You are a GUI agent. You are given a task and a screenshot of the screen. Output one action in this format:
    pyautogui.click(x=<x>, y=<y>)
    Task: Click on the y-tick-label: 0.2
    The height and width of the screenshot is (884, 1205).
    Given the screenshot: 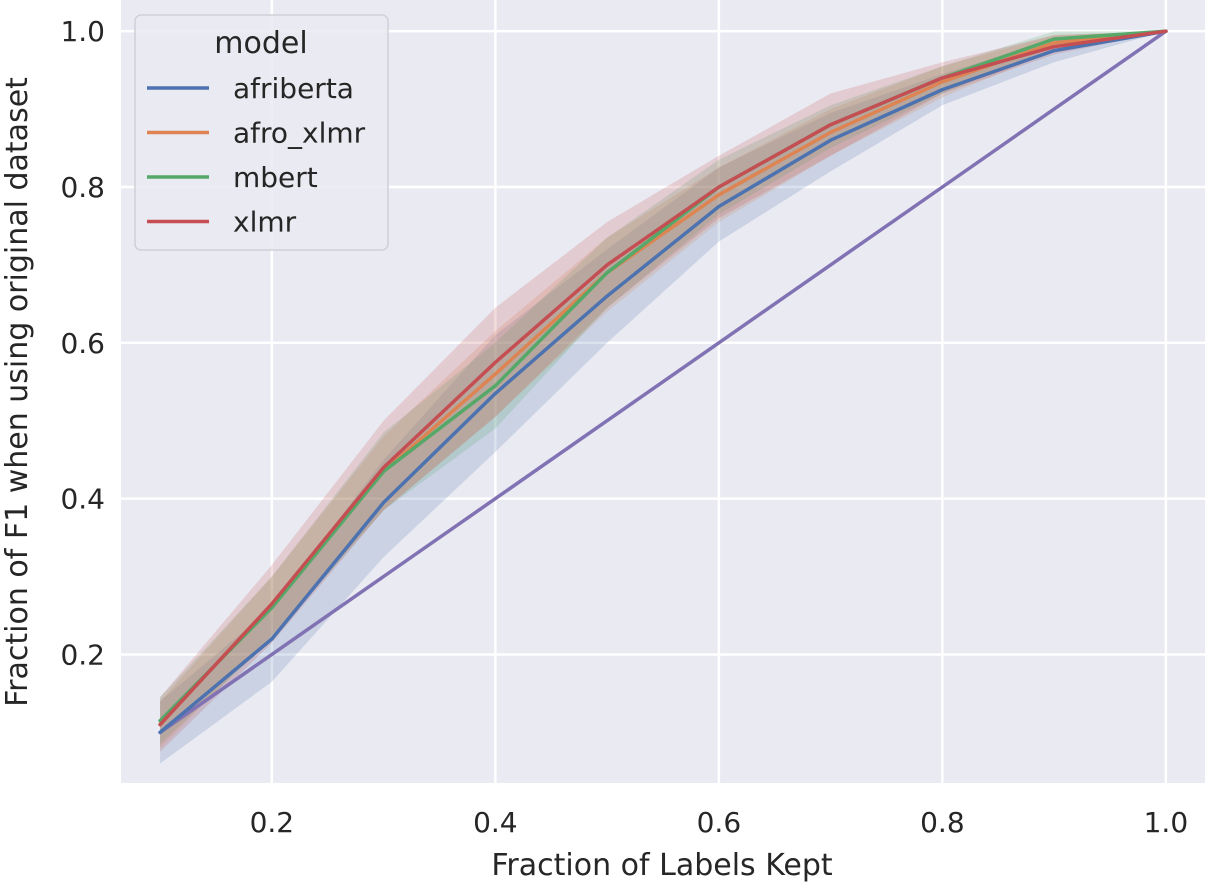 What is the action you would take?
    pyautogui.click(x=82, y=654)
    